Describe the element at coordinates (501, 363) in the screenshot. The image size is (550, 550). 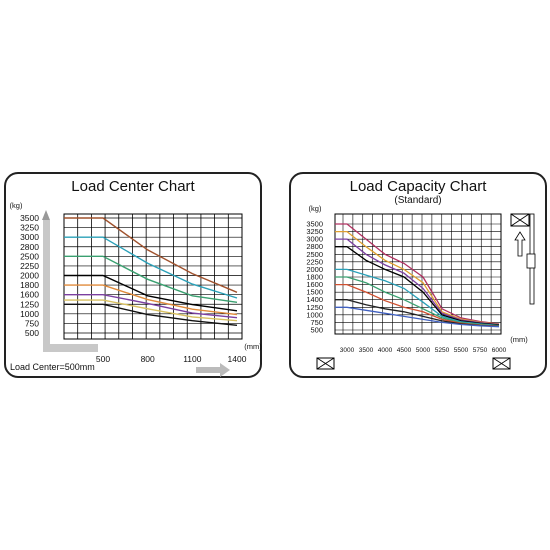
I see `pallet-high-cross` at that location.